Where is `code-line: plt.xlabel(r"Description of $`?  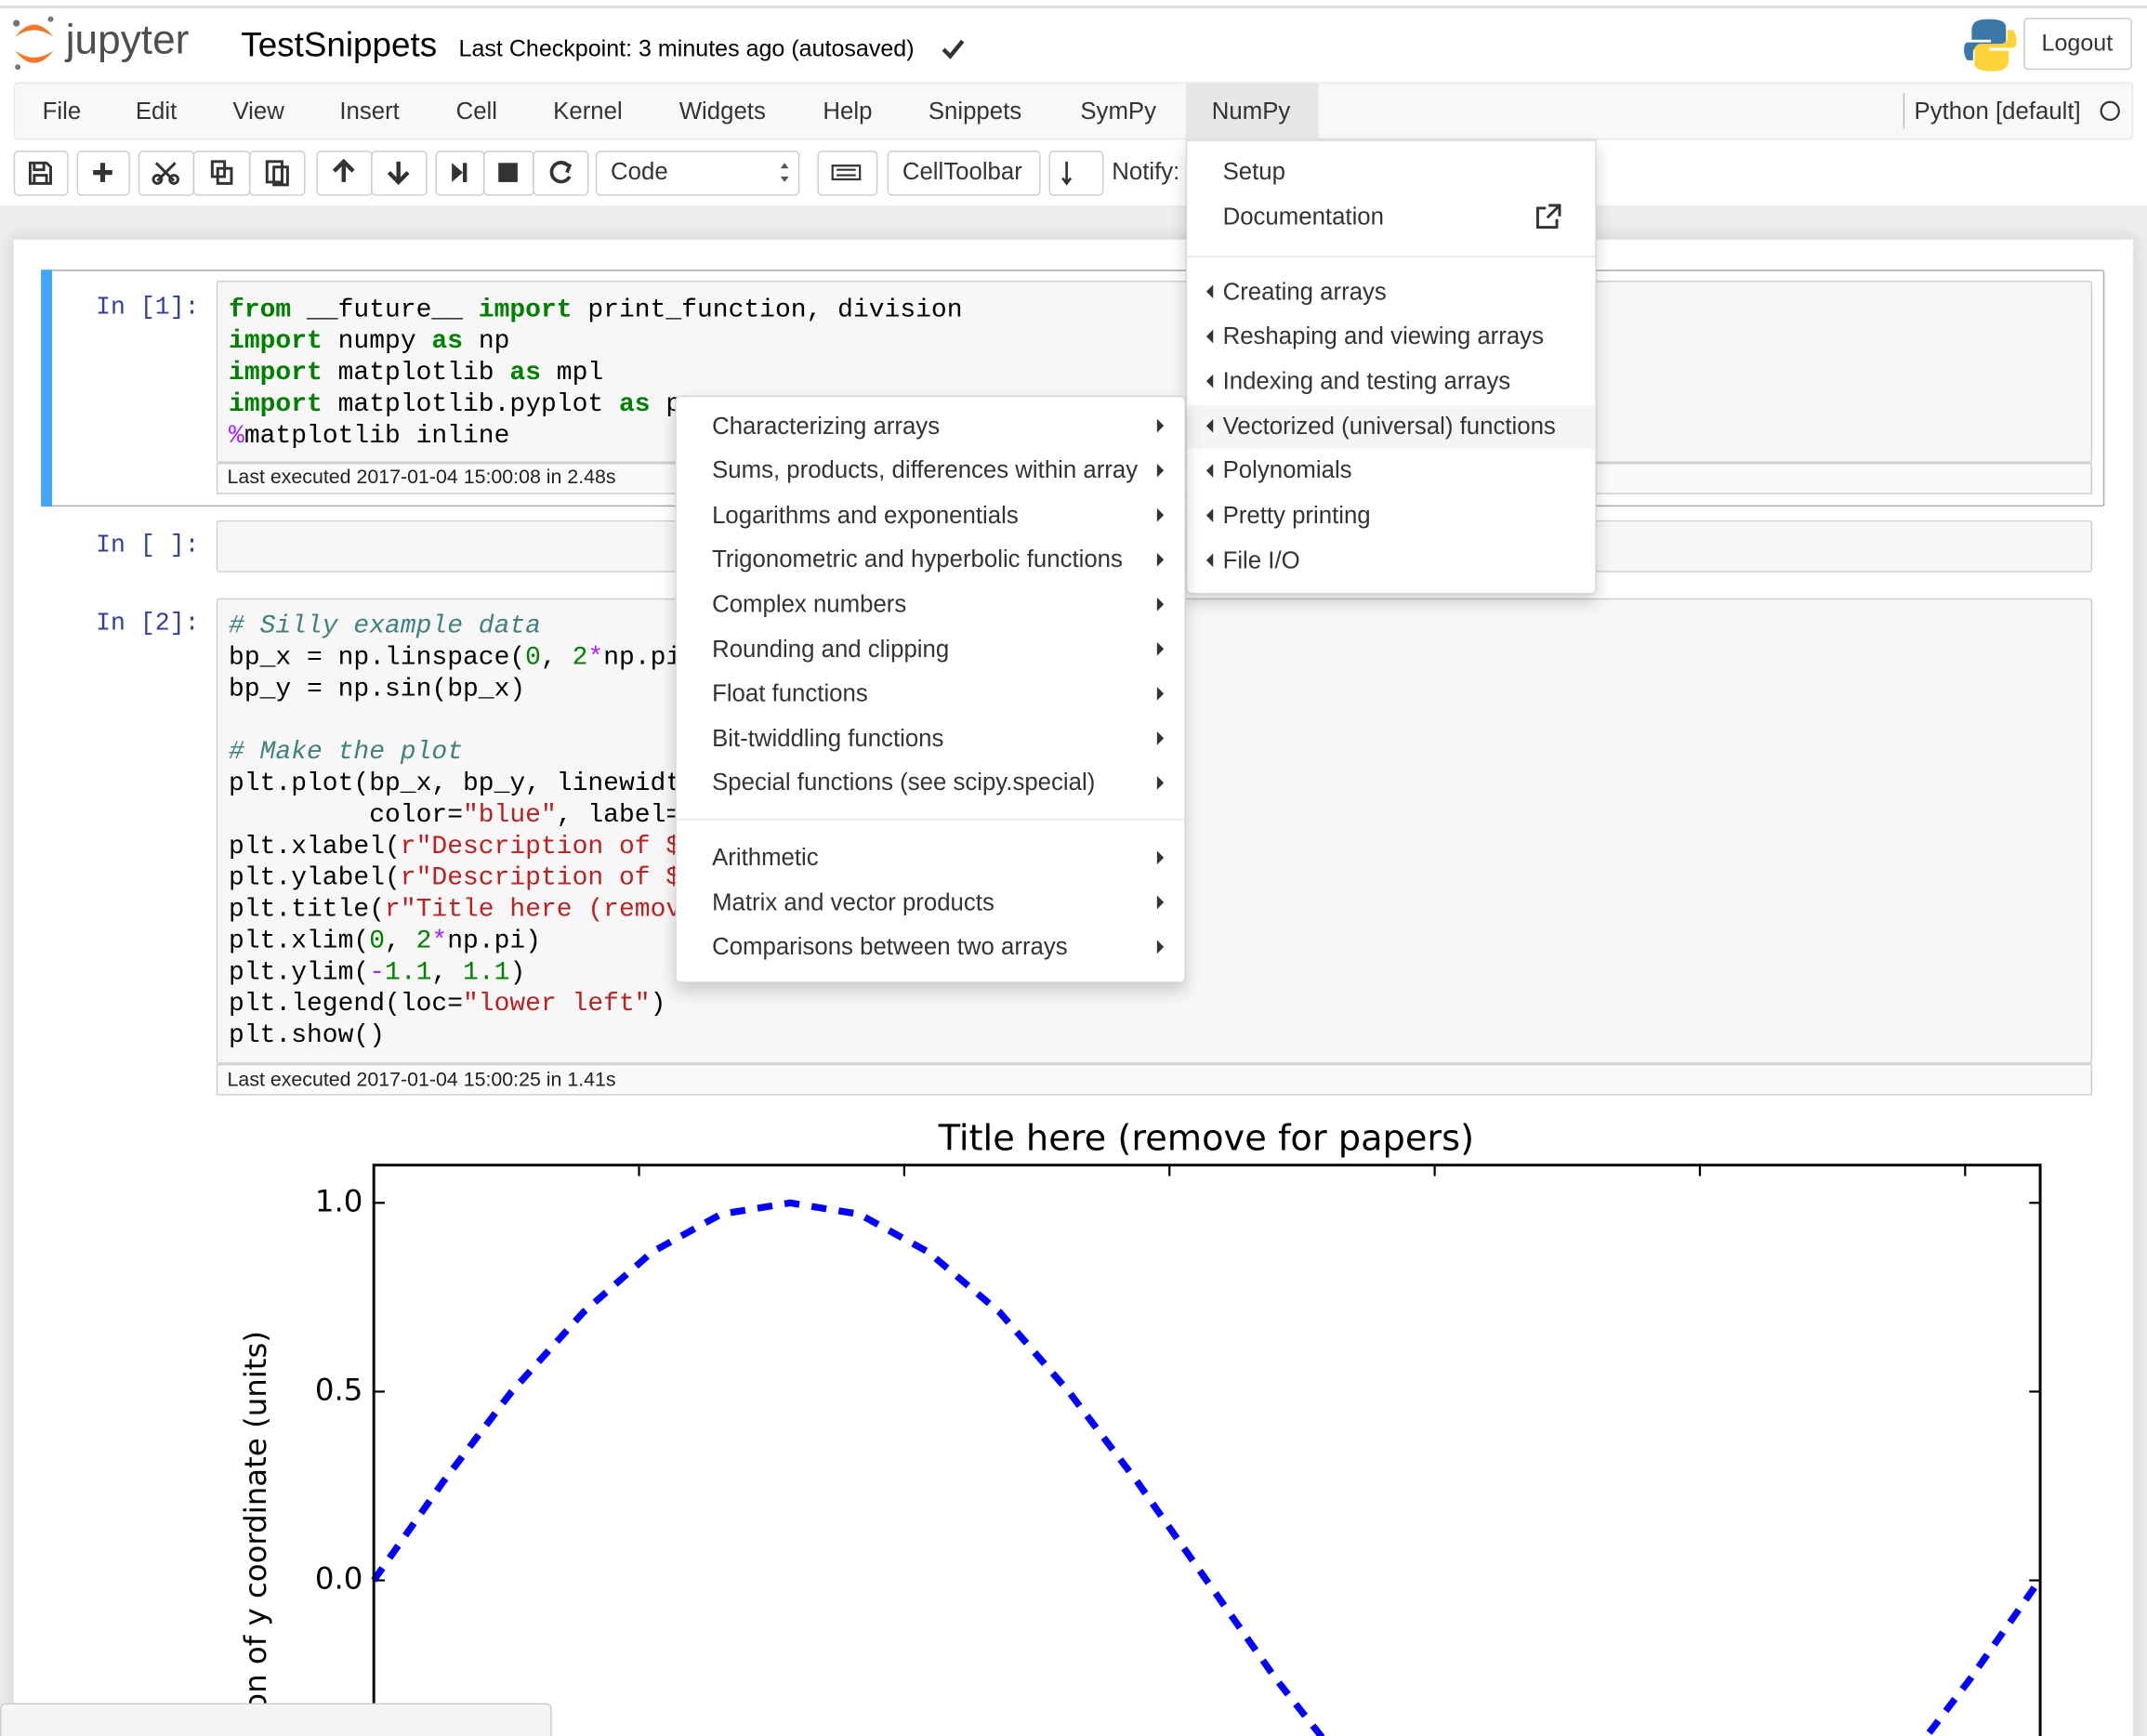
code-line: plt.xlabel(r"Description of $ is located at coordinates (455, 846).